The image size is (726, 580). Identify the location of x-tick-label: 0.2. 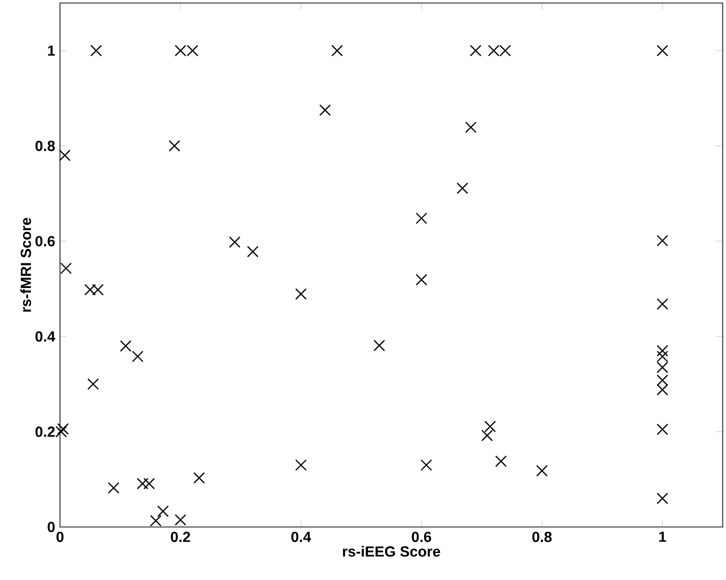
(180, 537).